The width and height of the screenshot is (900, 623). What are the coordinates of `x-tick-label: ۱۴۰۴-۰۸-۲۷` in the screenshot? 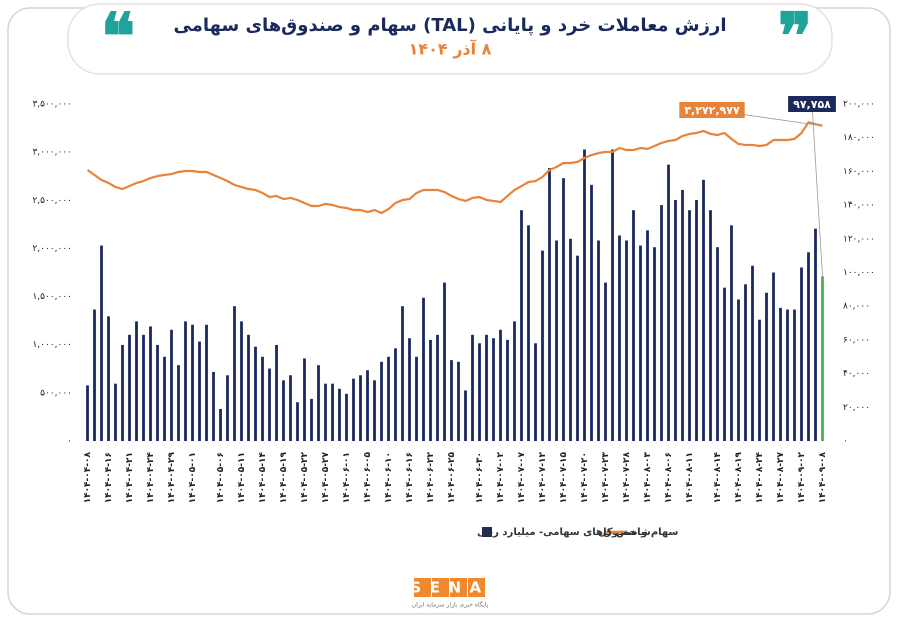 It's located at (781, 477).